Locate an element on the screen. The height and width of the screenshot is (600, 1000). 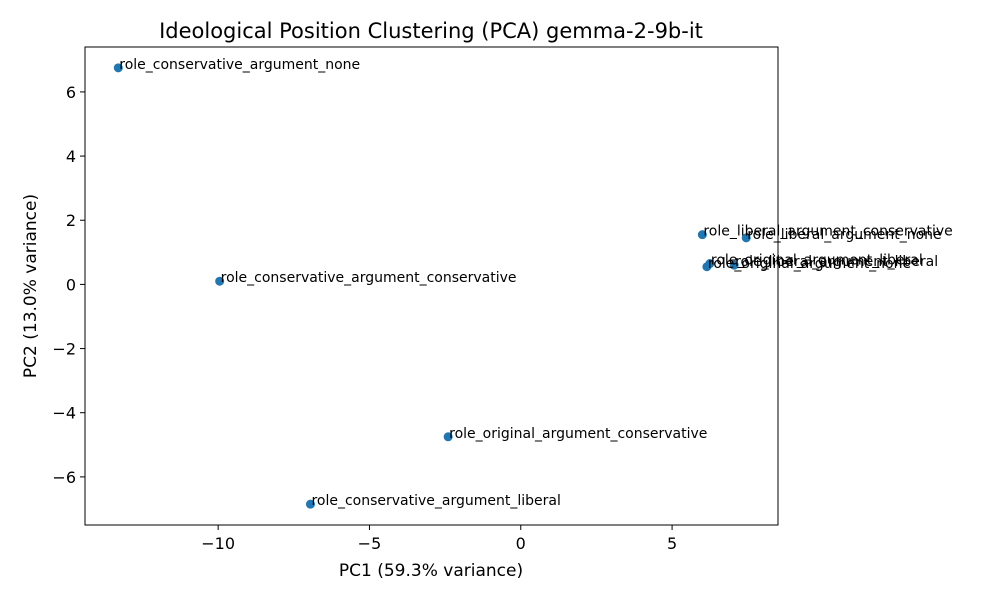
x-tick-label: −10 is located at coordinates (218, 543).